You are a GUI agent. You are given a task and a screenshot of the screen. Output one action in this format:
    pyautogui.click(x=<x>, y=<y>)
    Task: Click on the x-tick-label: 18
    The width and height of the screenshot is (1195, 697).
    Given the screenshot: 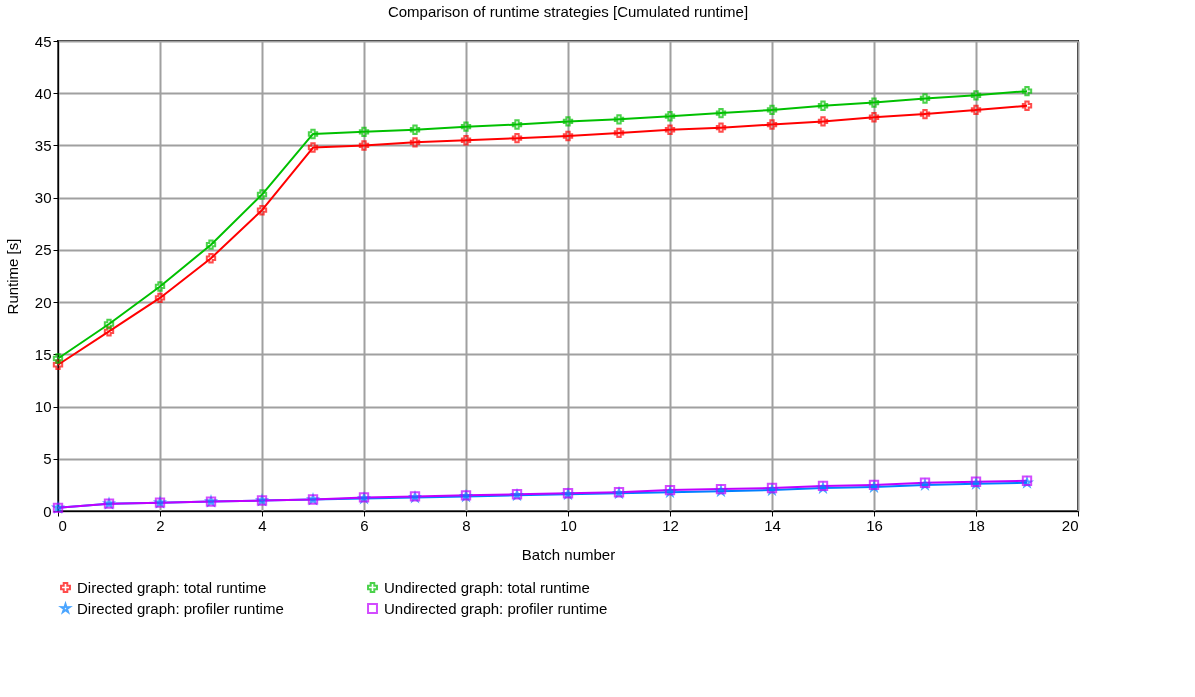 What is the action you would take?
    pyautogui.click(x=976, y=525)
    